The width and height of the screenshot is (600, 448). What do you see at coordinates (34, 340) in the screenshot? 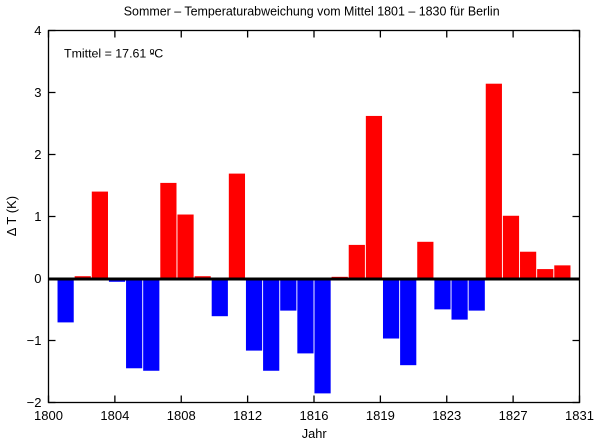
I see `svg-text: −1` at bounding box center [34, 340].